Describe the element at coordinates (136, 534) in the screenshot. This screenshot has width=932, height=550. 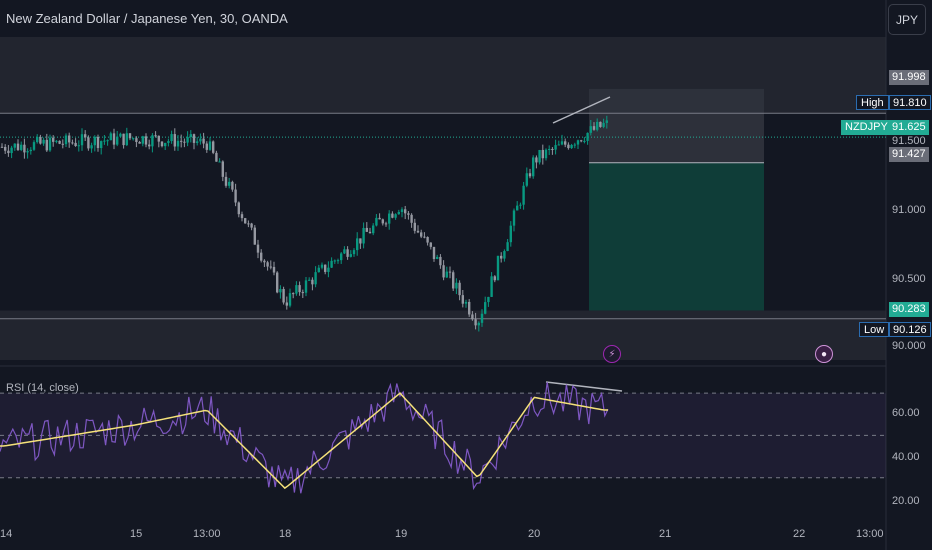
I see `time-tick: 15` at that location.